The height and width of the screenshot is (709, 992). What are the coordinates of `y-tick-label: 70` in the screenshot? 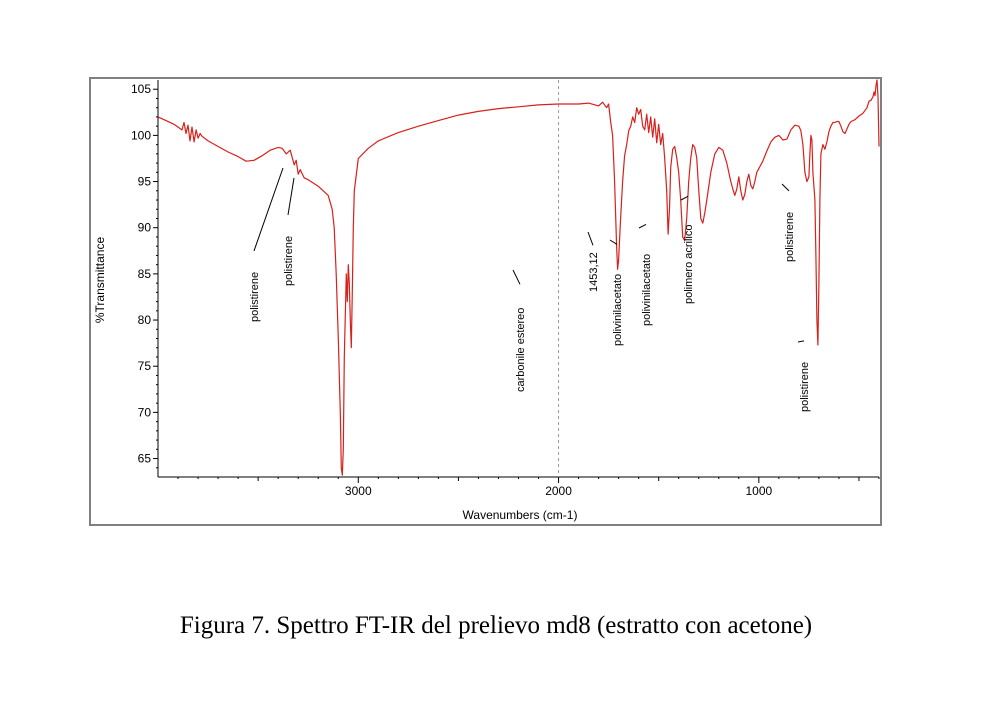 It's located at (145, 412).